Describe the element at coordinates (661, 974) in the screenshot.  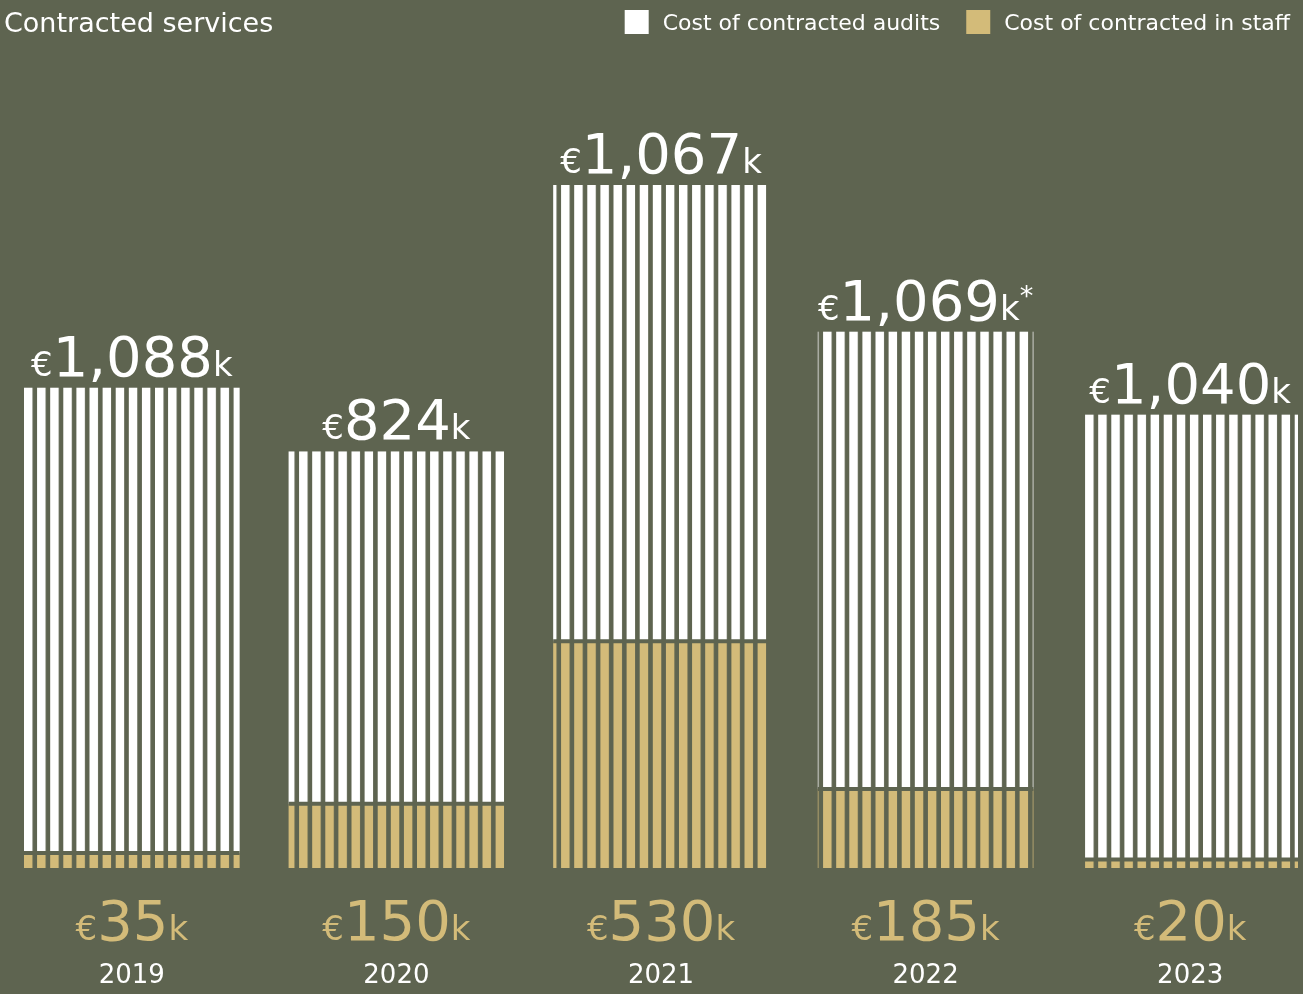
I see `x-tick-label: 2021` at that location.